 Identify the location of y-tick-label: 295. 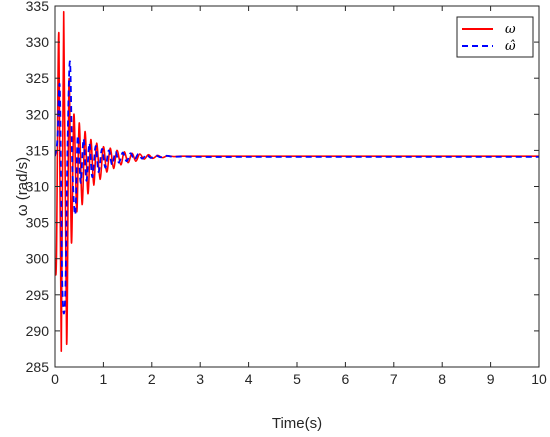
(38, 295).